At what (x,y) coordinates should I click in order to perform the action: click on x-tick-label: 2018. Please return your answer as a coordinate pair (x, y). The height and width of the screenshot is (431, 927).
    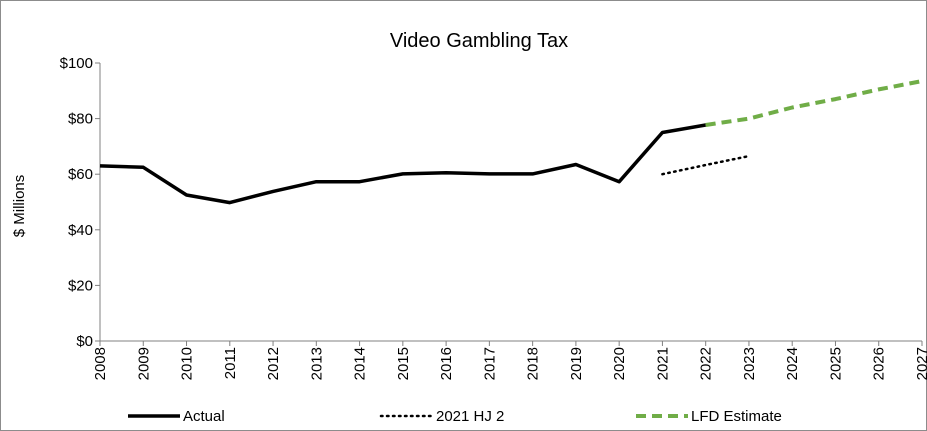
    Looking at the image, I should click on (533, 363).